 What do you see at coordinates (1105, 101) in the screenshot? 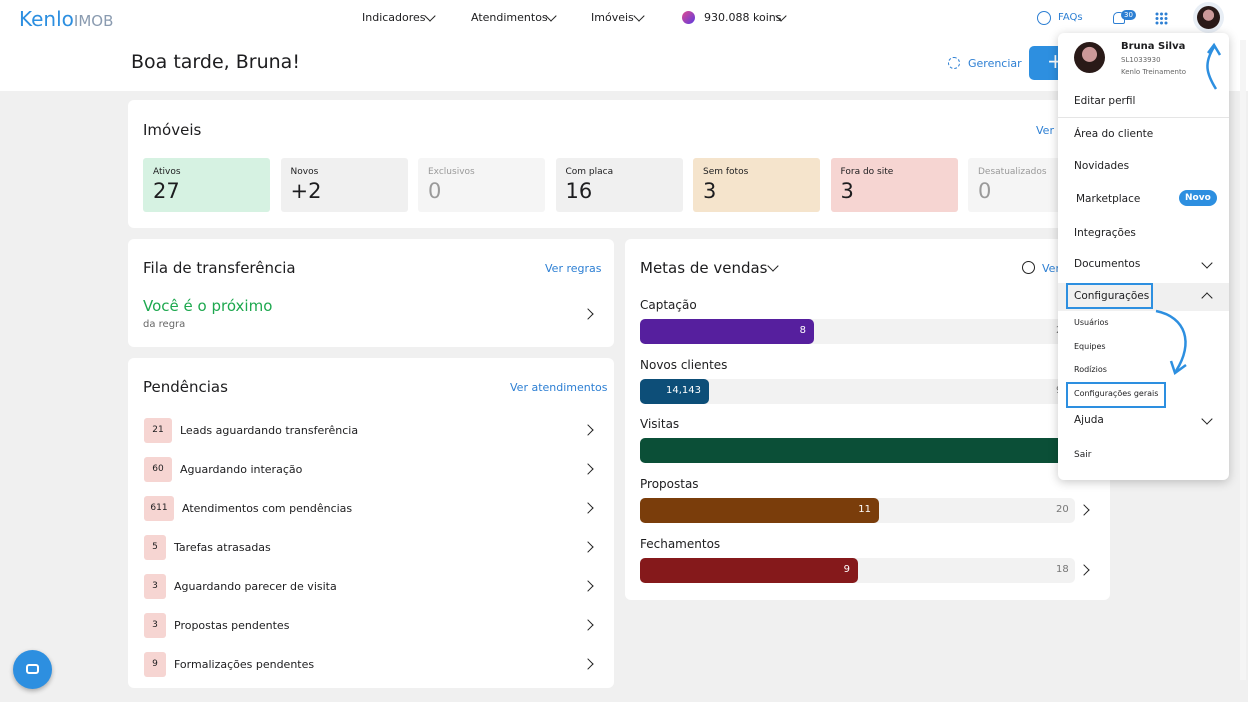
I see `menu-item: Editar perfil` at bounding box center [1105, 101].